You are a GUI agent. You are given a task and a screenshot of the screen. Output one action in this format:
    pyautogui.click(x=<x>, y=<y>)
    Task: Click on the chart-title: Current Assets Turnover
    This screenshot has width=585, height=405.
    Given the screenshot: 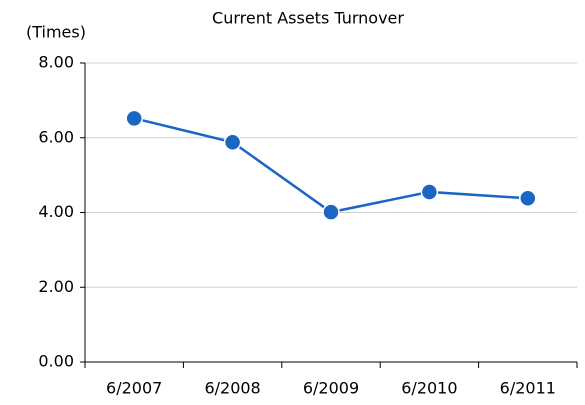 What is the action you would take?
    pyautogui.click(x=308, y=18)
    